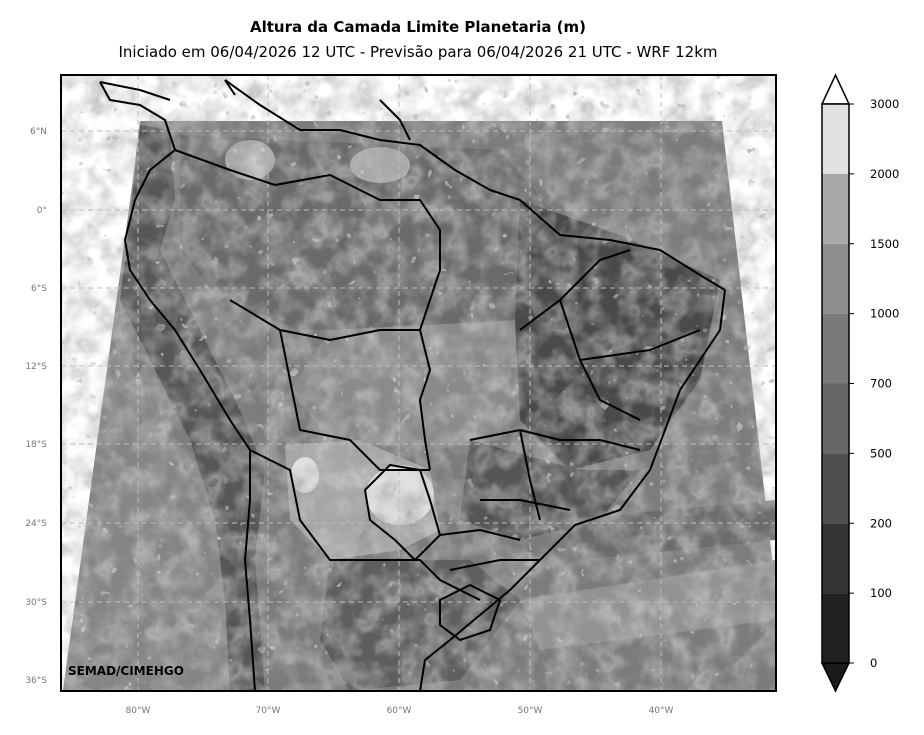  Describe the element at coordinates (365, 525) in the screenshot. I see `argentina-border` at that location.